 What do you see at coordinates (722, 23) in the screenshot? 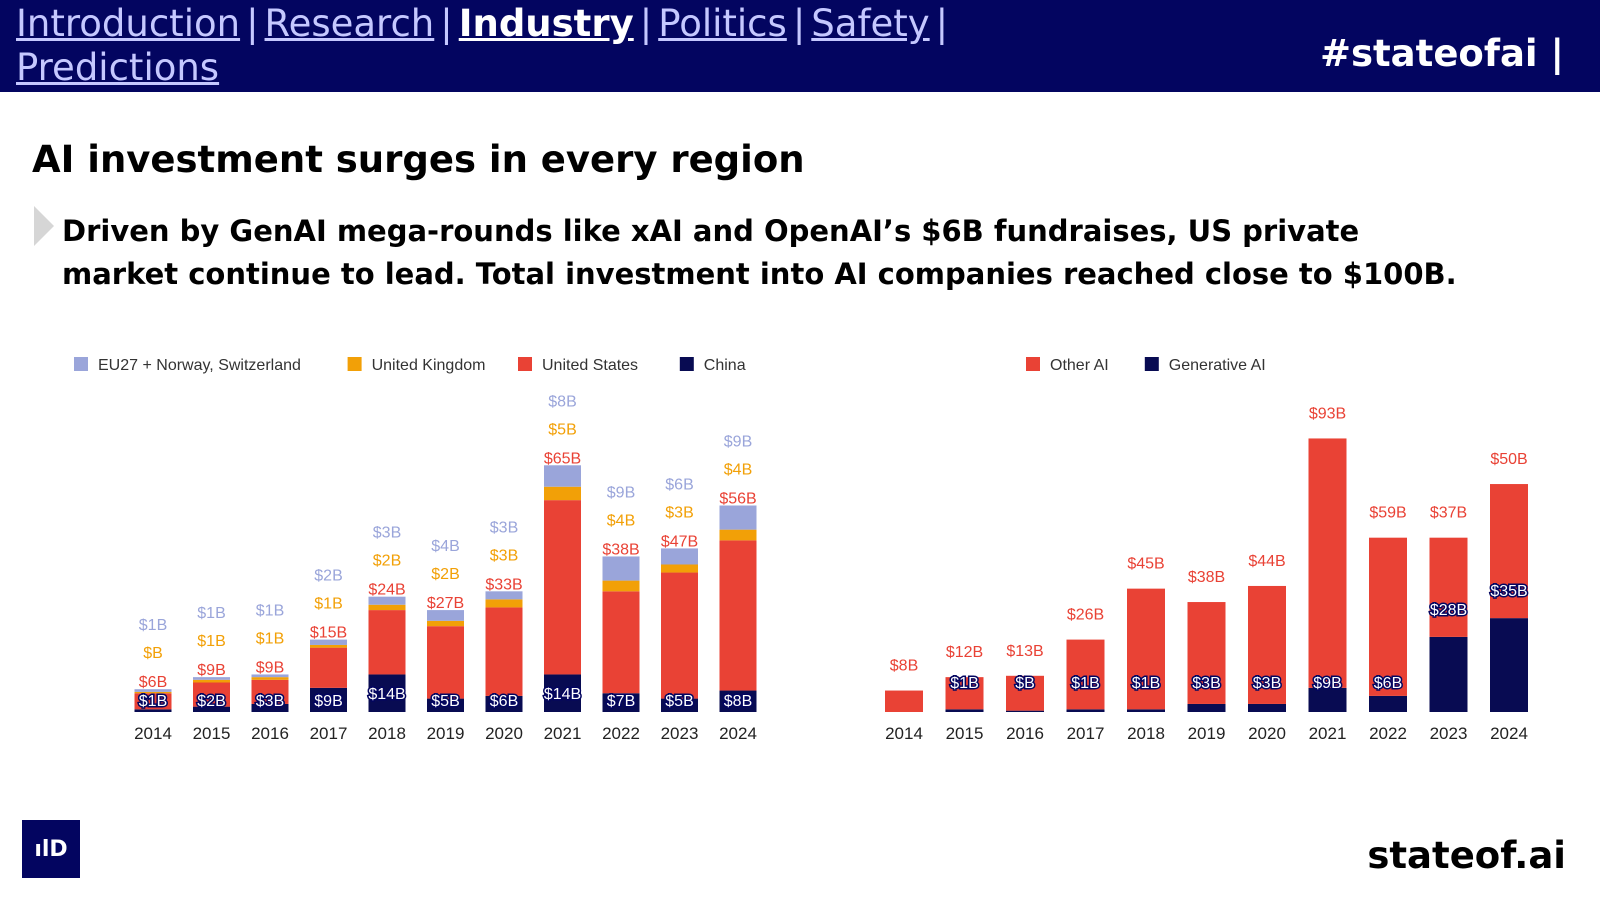
I see `nav-link-politics: Politics` at bounding box center [722, 23].